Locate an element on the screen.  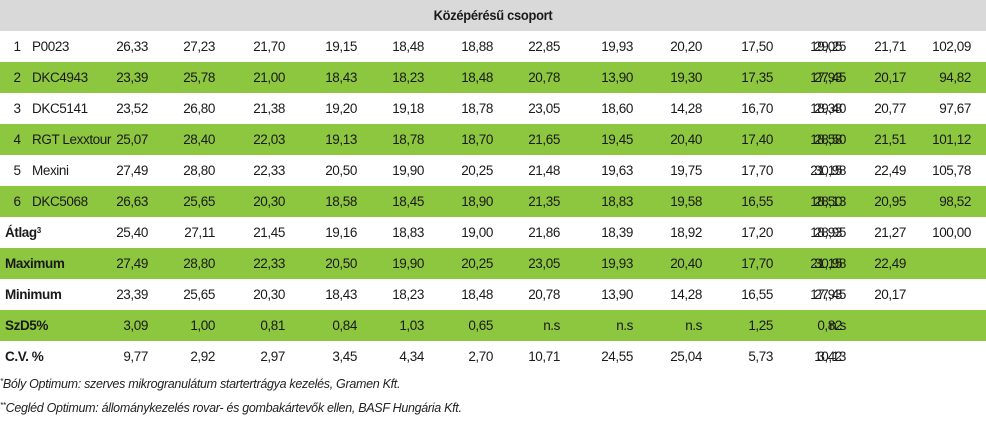
value-cell: 17,50 is located at coordinates (757, 46).